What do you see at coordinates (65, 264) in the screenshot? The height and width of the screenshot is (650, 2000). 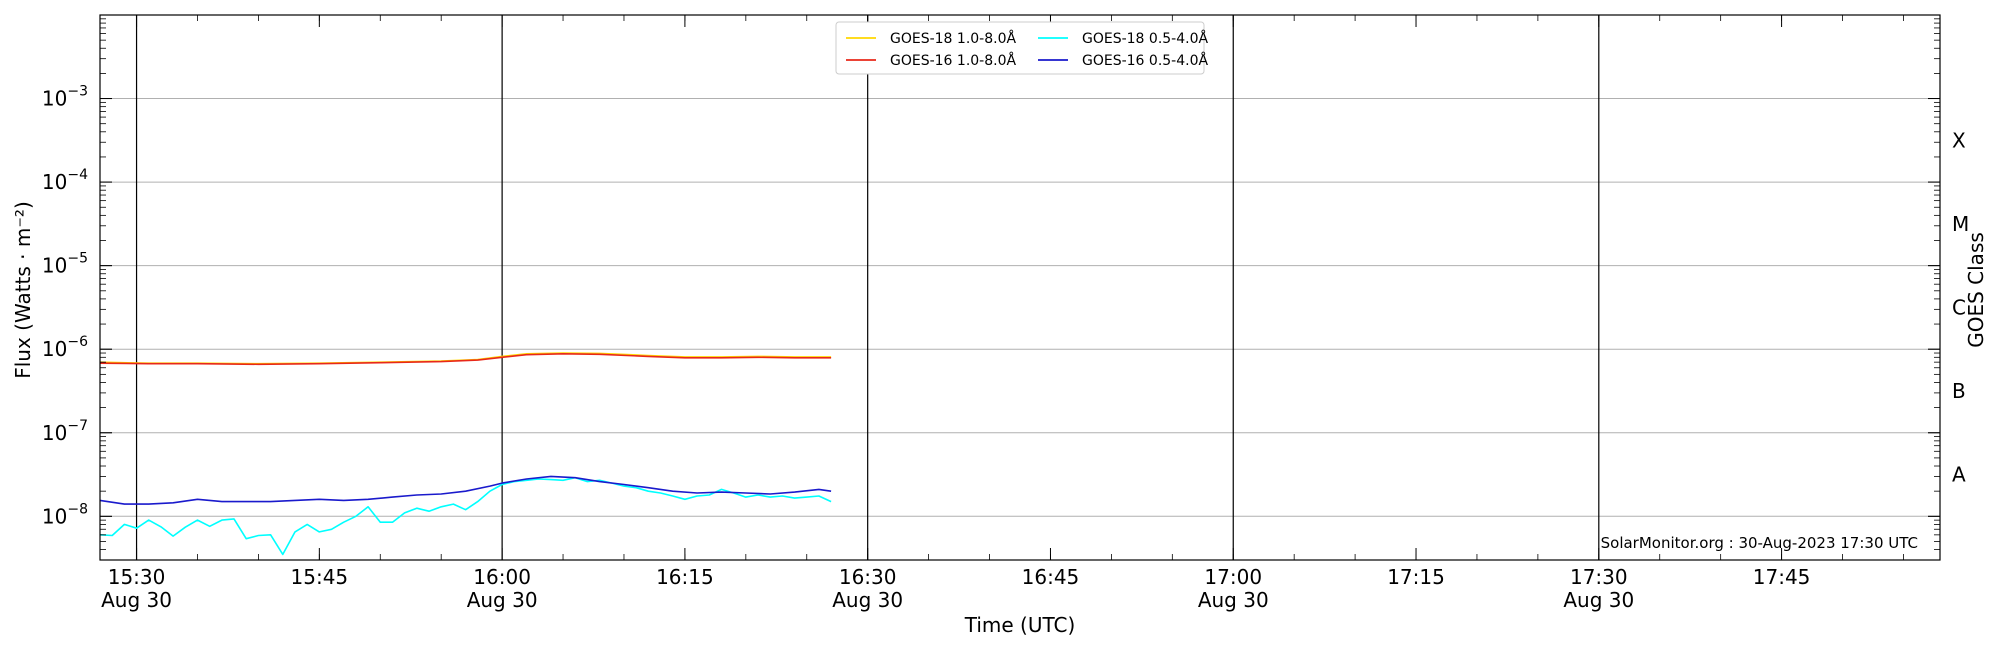 I see `y-tick-label: 10⁻⁵` at bounding box center [65, 264].